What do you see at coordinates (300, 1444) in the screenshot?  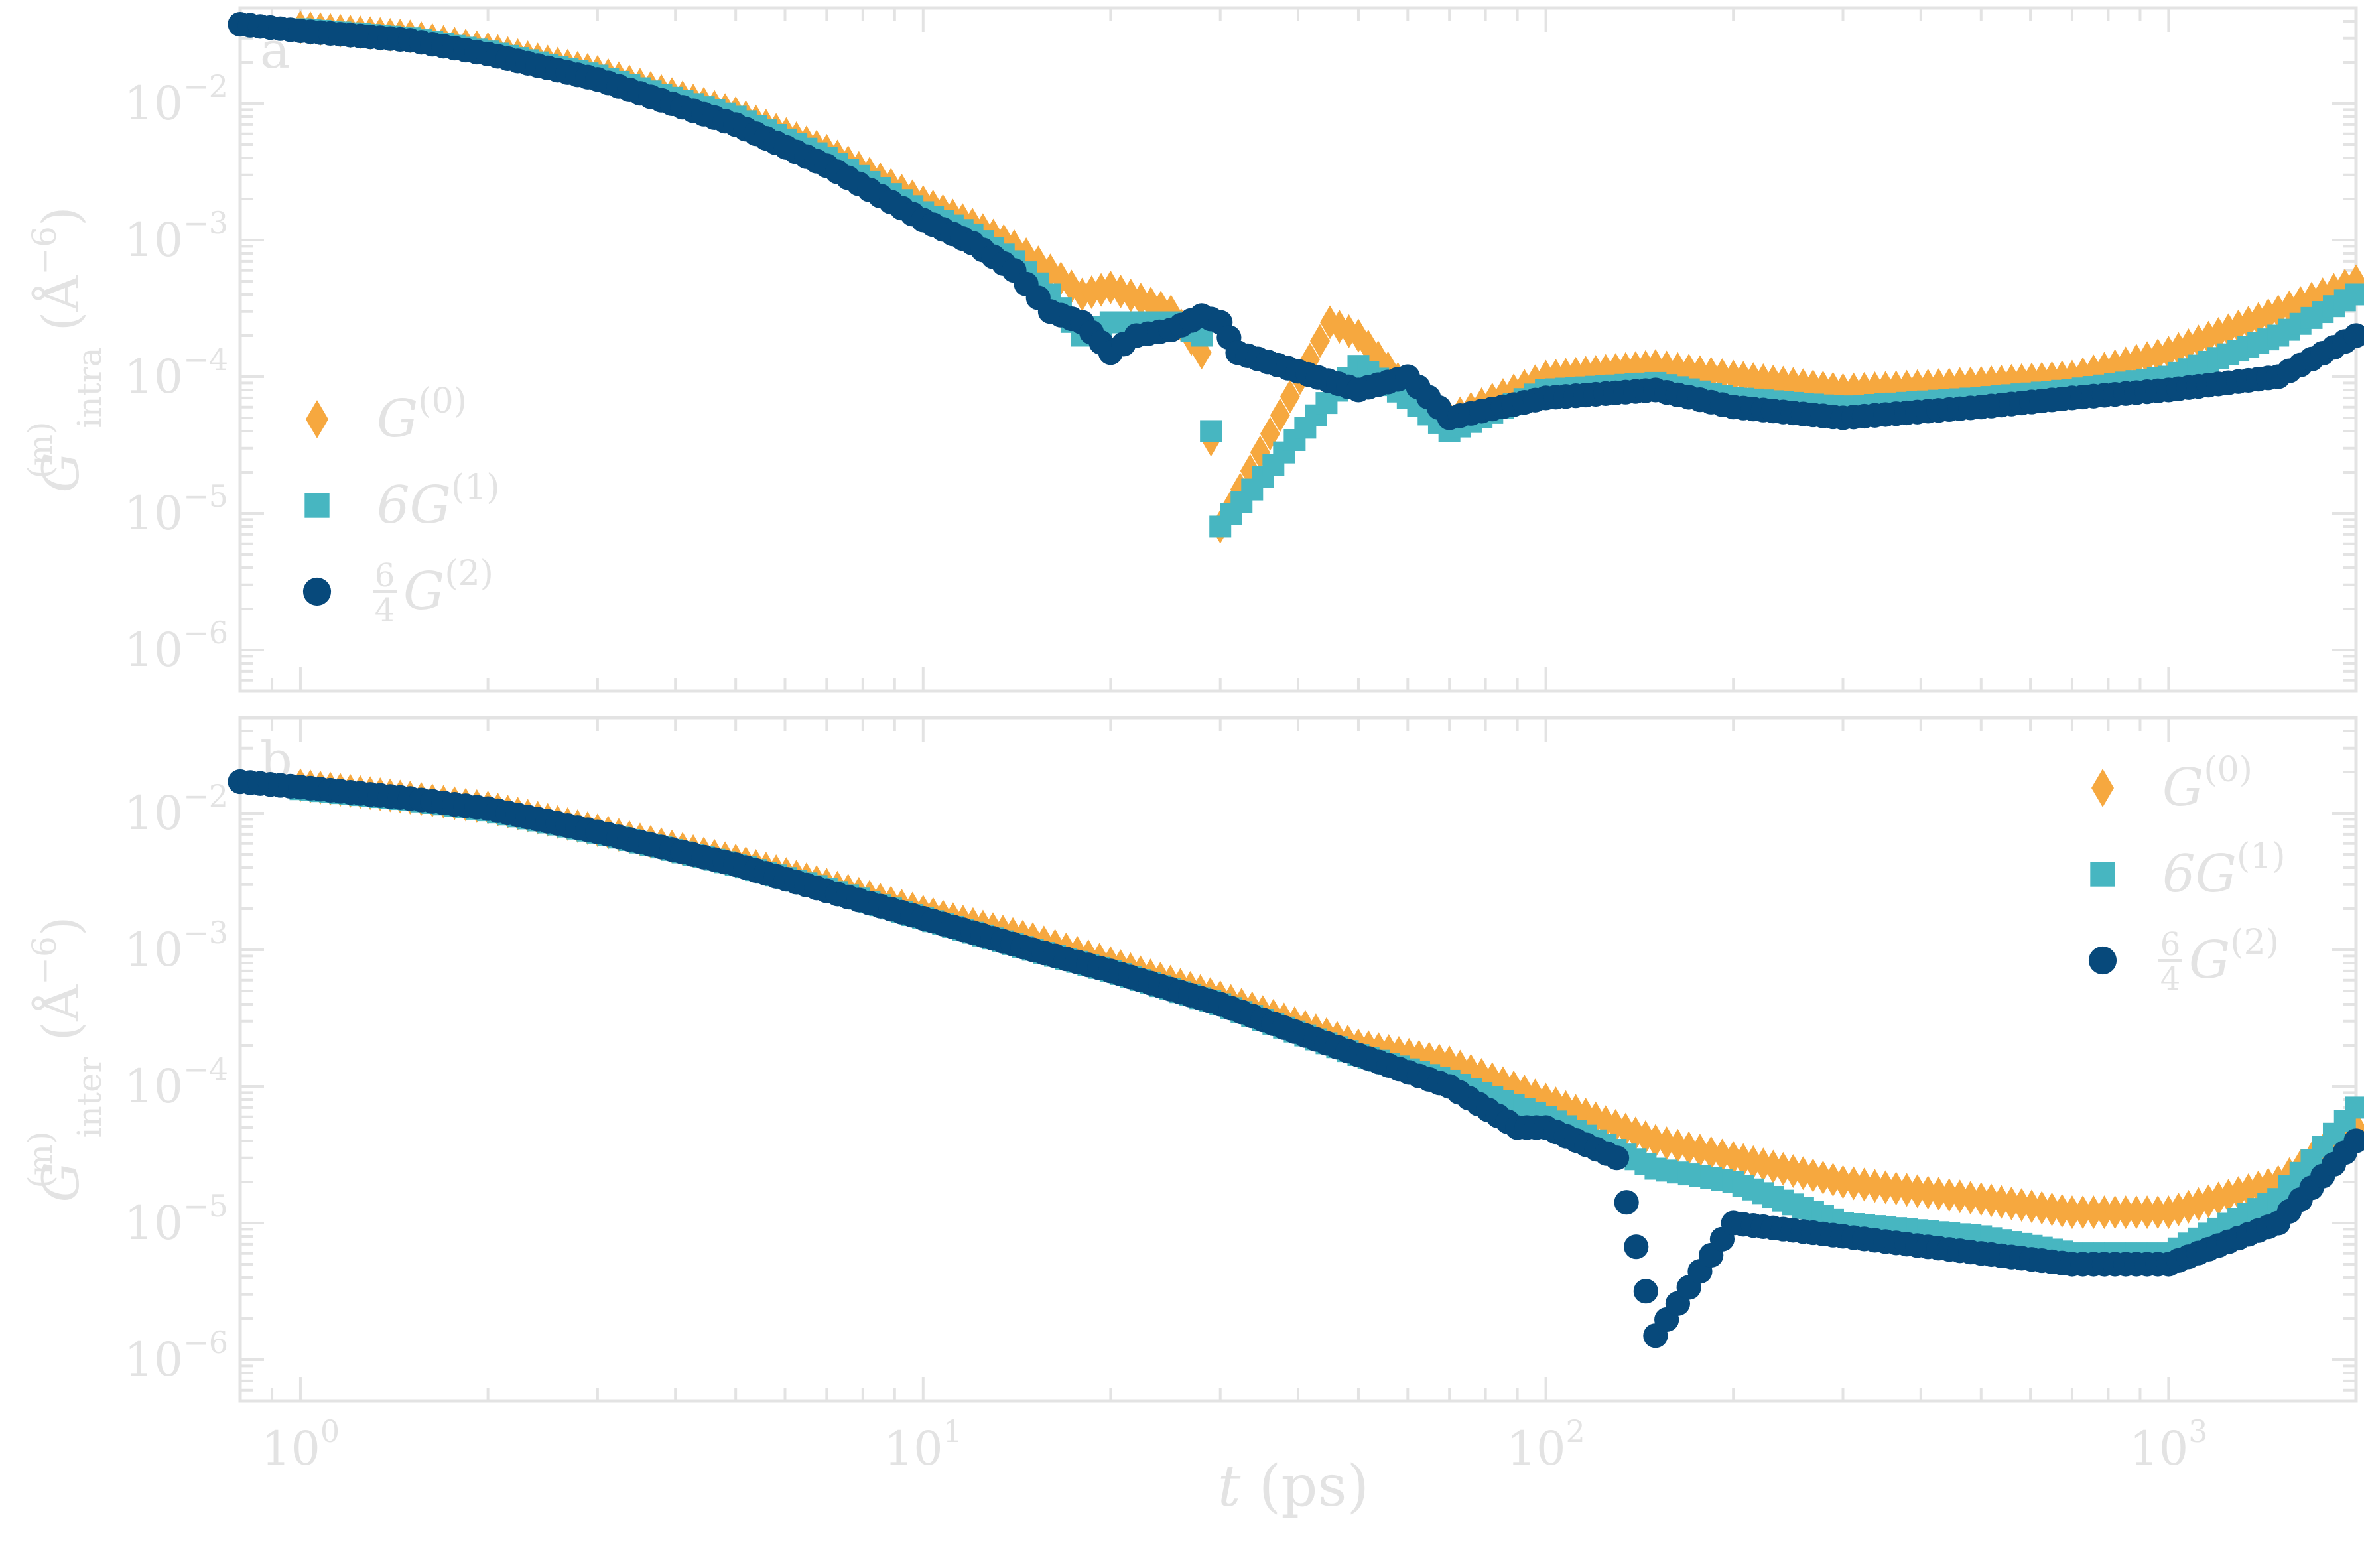 I see `x-tick-label: 10⁰` at bounding box center [300, 1444].